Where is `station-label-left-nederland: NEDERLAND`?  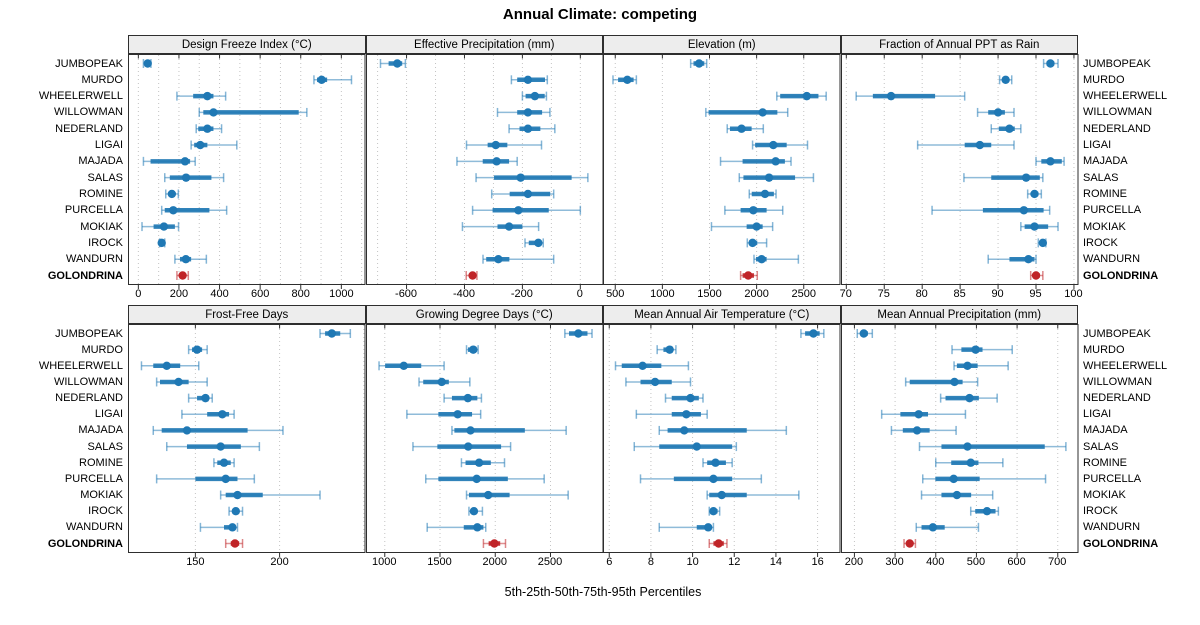 station-label-left-nederland: NEDERLAND is located at coordinates (89, 398).